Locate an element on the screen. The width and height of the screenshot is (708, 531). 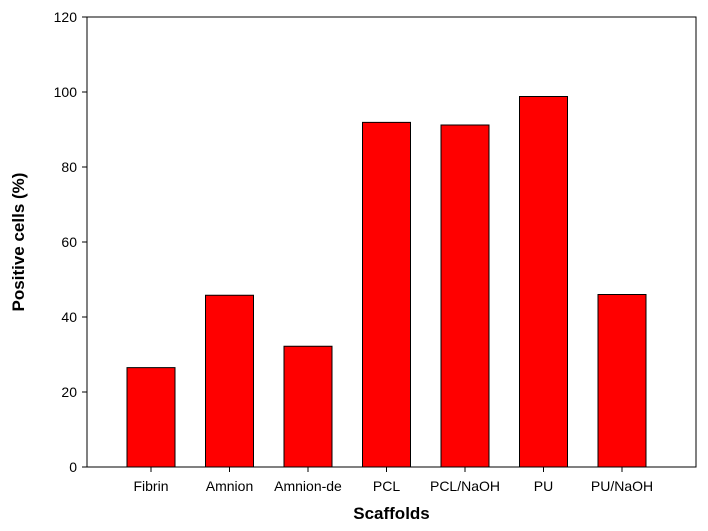
bar-amnion is located at coordinates (229, 381).